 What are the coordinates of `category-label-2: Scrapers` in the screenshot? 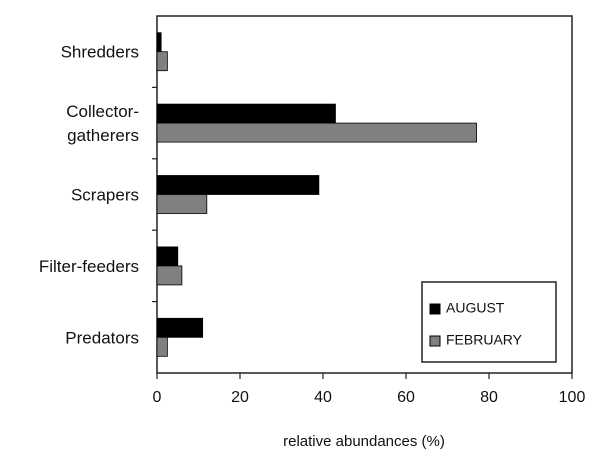 It's located at (105, 195).